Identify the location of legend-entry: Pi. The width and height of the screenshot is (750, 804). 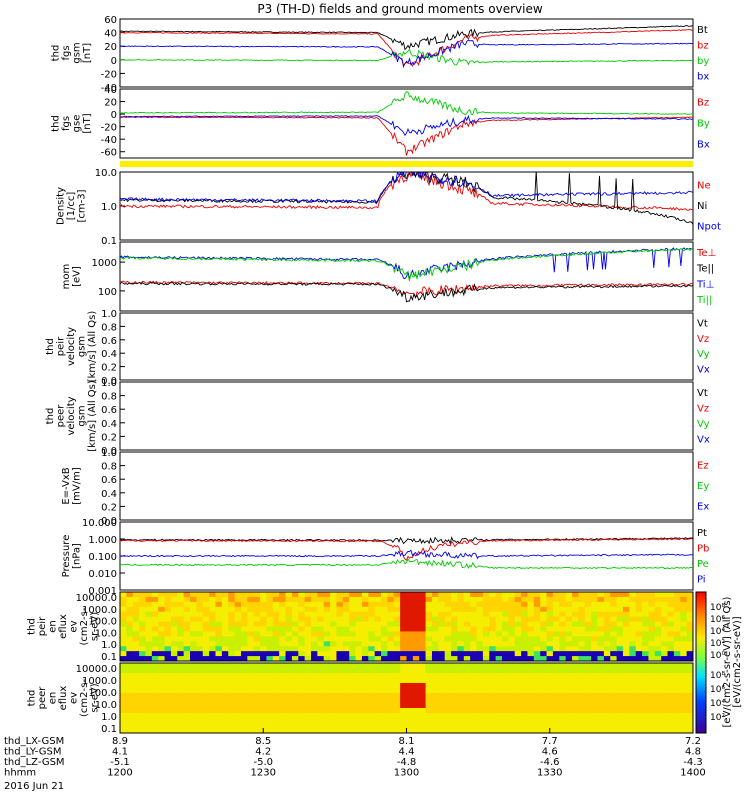
(701, 579).